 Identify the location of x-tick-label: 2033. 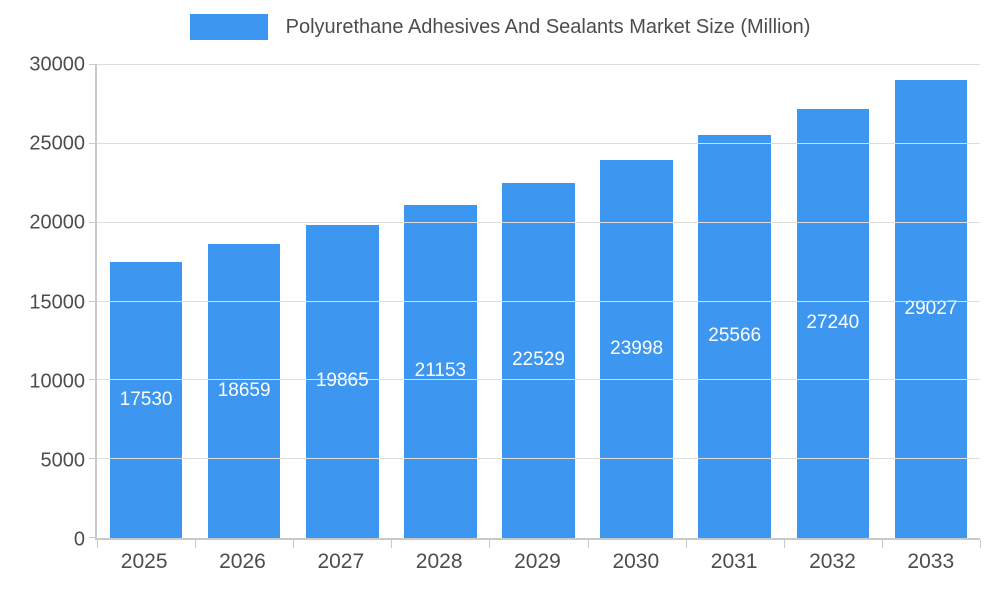
(931, 561).